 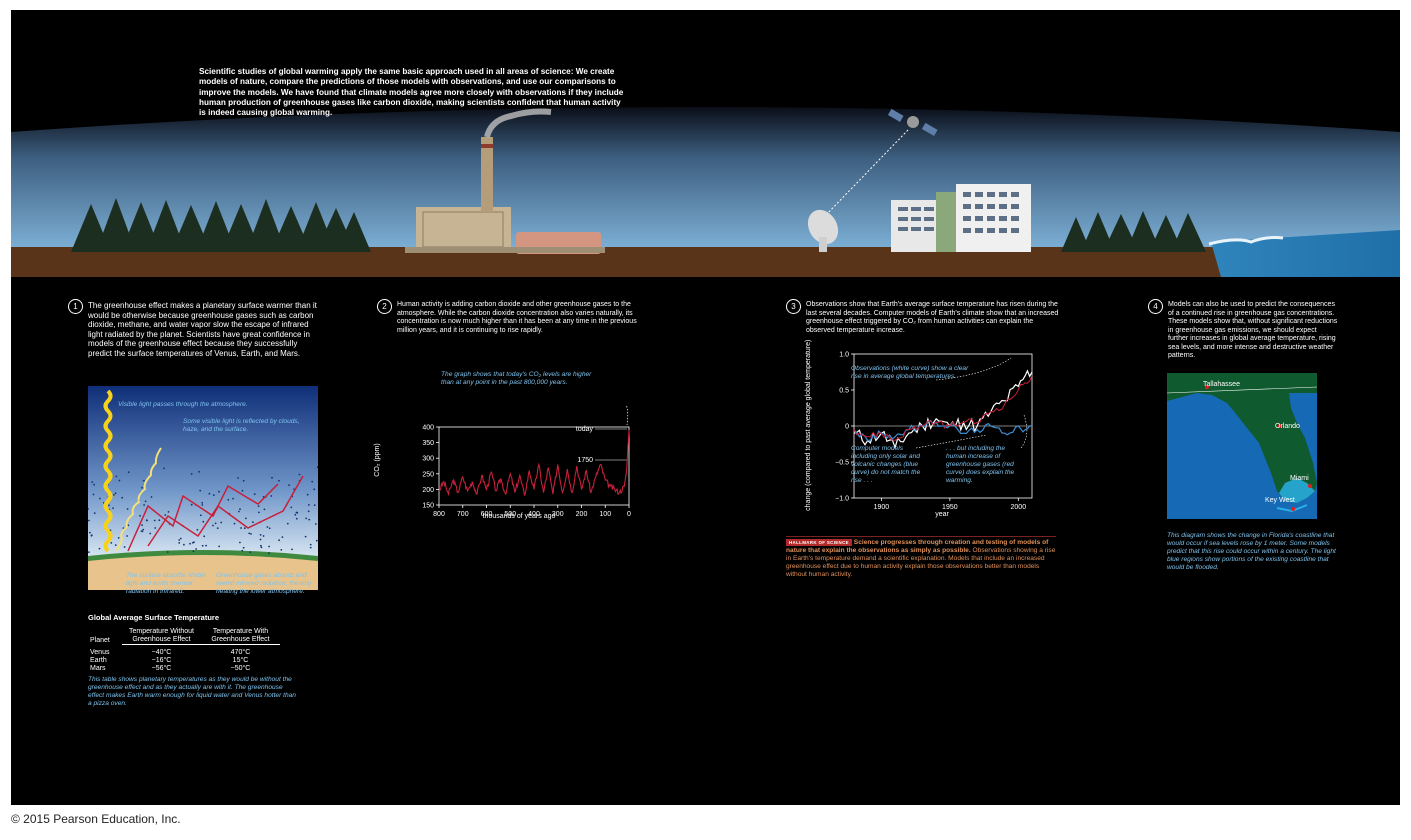 I want to click on table-row: Earth −16°C 15°C, so click(x=169, y=660).